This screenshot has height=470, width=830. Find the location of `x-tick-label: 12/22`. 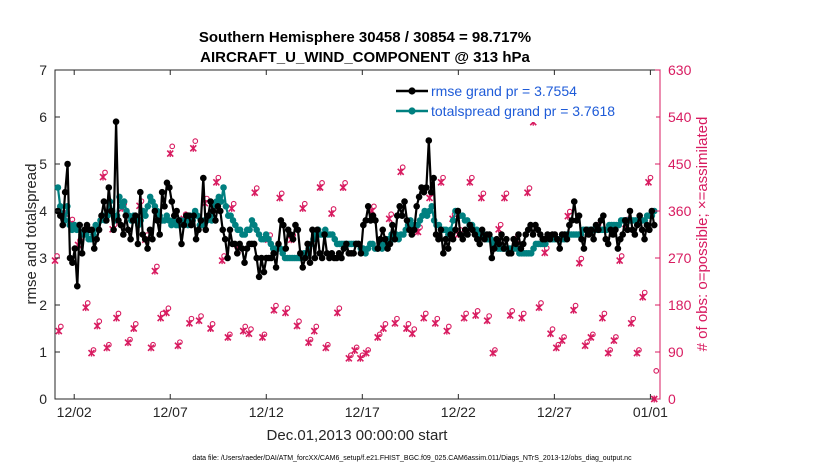

x-tick-label: 12/22 is located at coordinates (458, 412).